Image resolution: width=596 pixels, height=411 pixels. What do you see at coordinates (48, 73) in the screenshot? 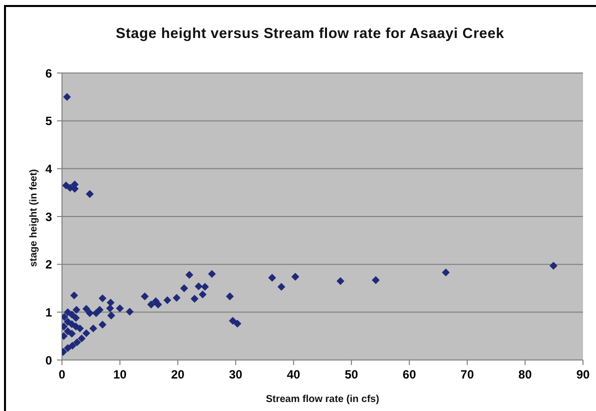
I see `y-tick-label: 6` at bounding box center [48, 73].